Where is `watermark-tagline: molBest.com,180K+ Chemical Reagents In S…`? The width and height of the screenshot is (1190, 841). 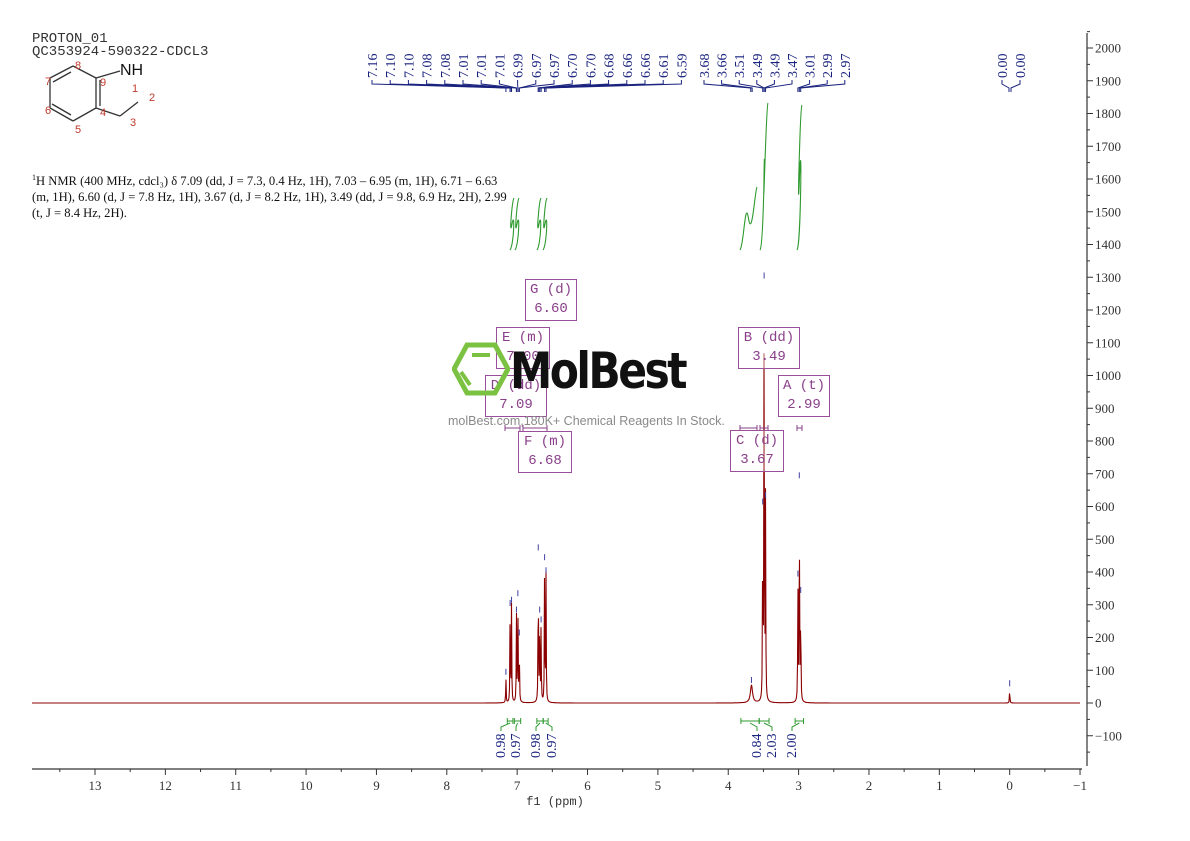 watermark-tagline: molBest.com,180K+ Chemical Reagents In S… is located at coordinates (586, 421).